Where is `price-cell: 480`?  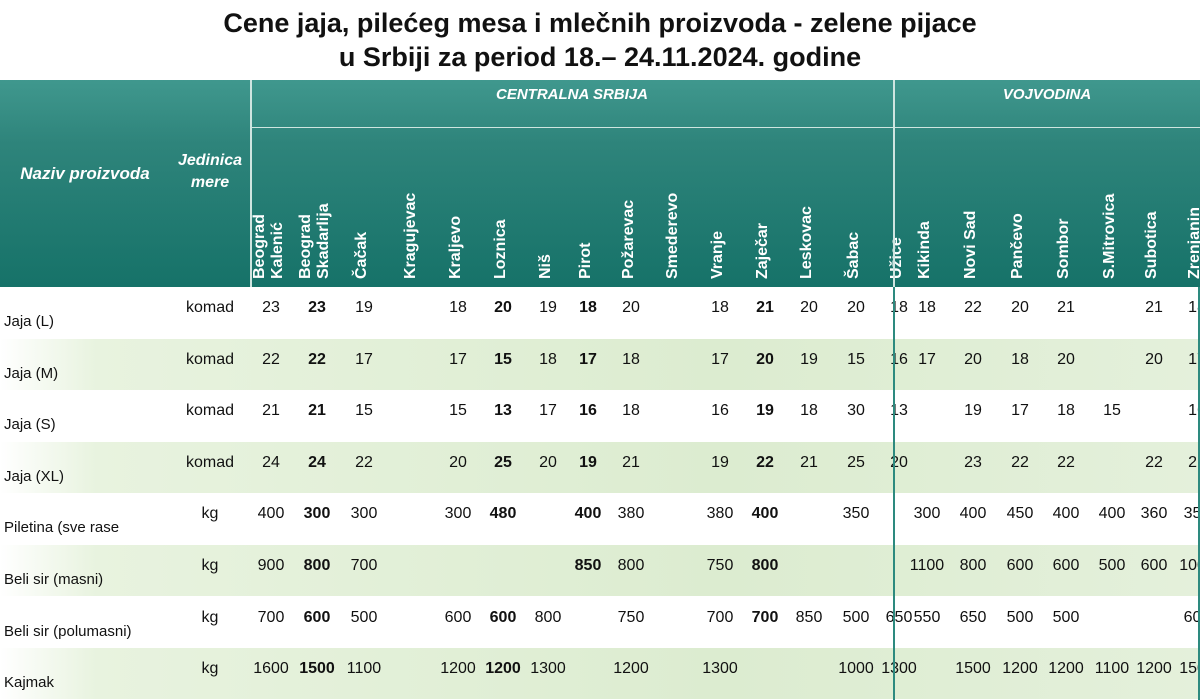 price-cell: 480 is located at coordinates (503, 514).